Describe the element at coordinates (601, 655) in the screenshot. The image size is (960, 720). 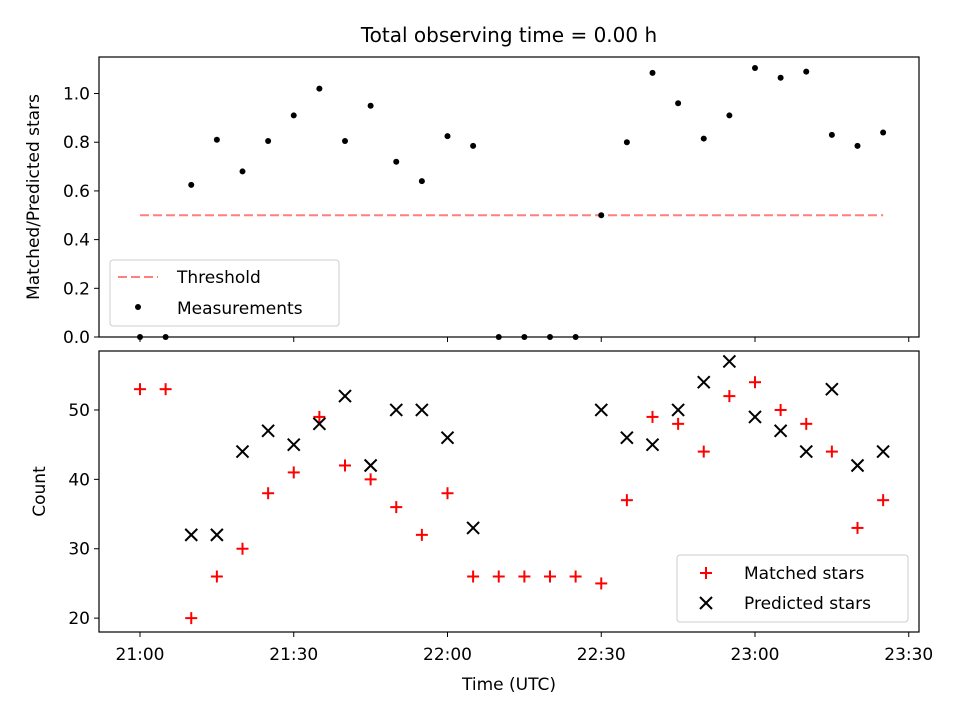
I see `x-tick-label-3: 22:30` at that location.